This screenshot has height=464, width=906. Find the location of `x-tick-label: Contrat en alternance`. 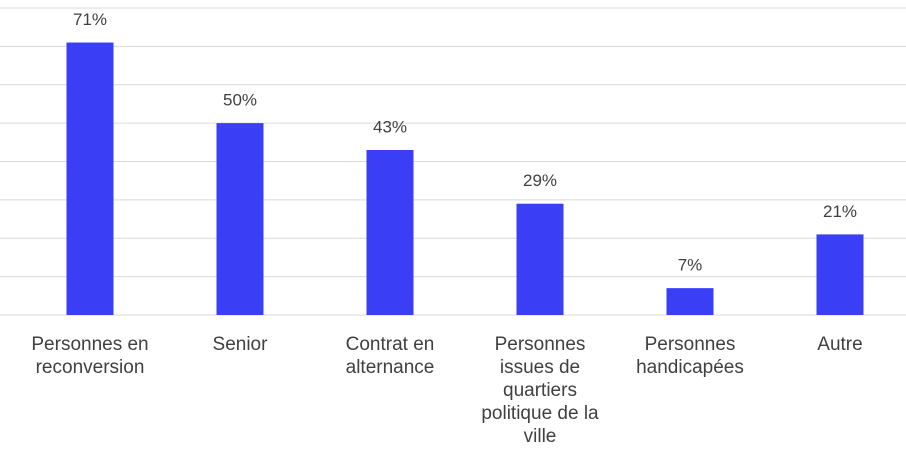

x-tick-label: Contrat en alternance is located at coordinates (390, 356).